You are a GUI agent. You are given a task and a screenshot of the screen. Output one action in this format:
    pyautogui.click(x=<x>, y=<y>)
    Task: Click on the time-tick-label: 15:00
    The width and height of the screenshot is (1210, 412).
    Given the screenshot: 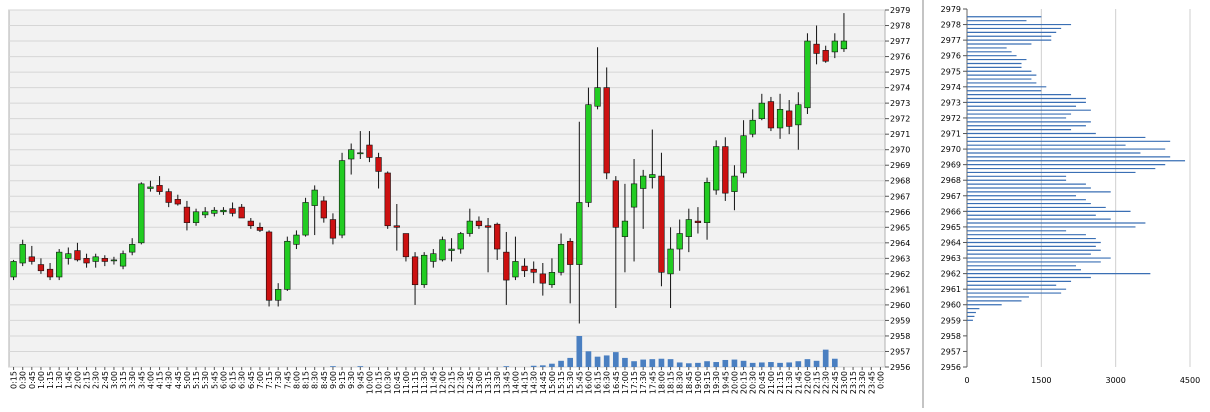 What is the action you would take?
    pyautogui.click(x=552, y=382)
    